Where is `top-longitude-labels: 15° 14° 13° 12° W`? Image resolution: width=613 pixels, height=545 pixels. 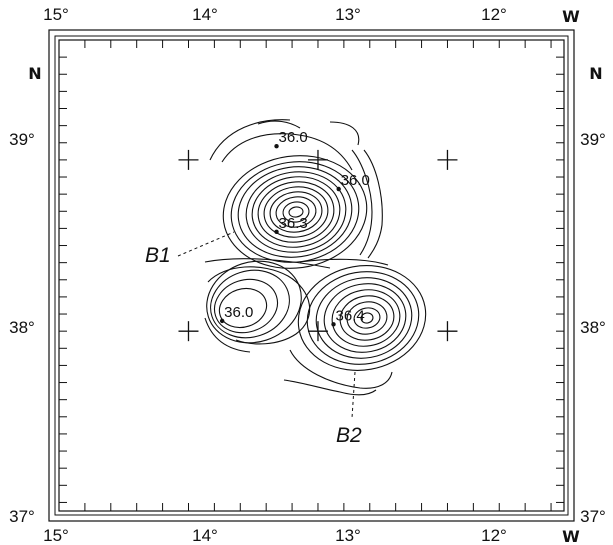 top-longitude-labels: 15° 14° 13° 12° W is located at coordinates (311, 15).